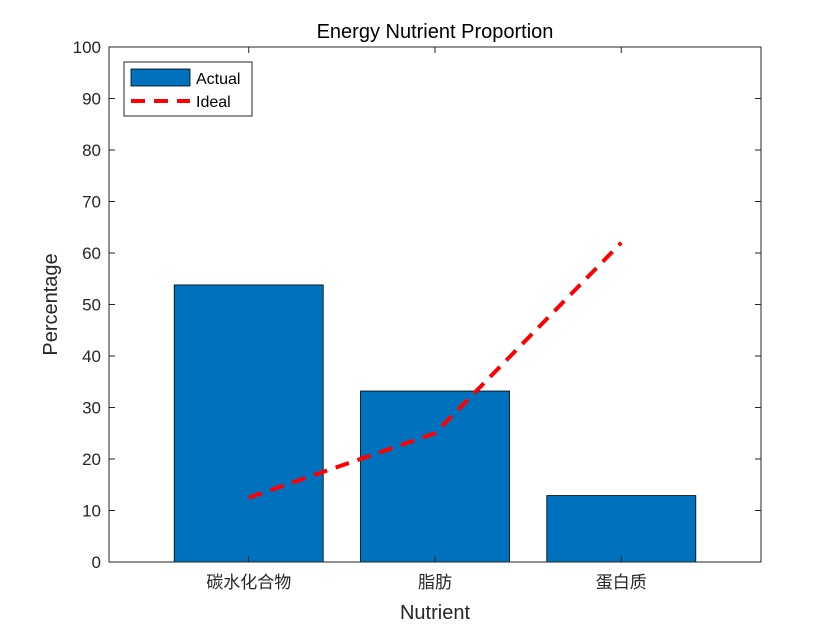  I want to click on y-tick-label: 100, so click(87, 47).